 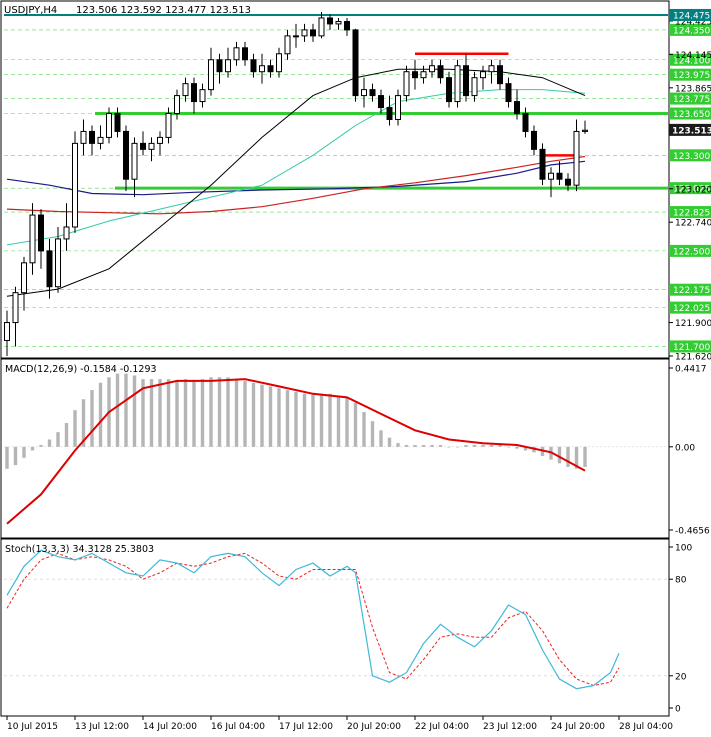 I want to click on price-tick-label: 124.145, so click(x=693, y=56).